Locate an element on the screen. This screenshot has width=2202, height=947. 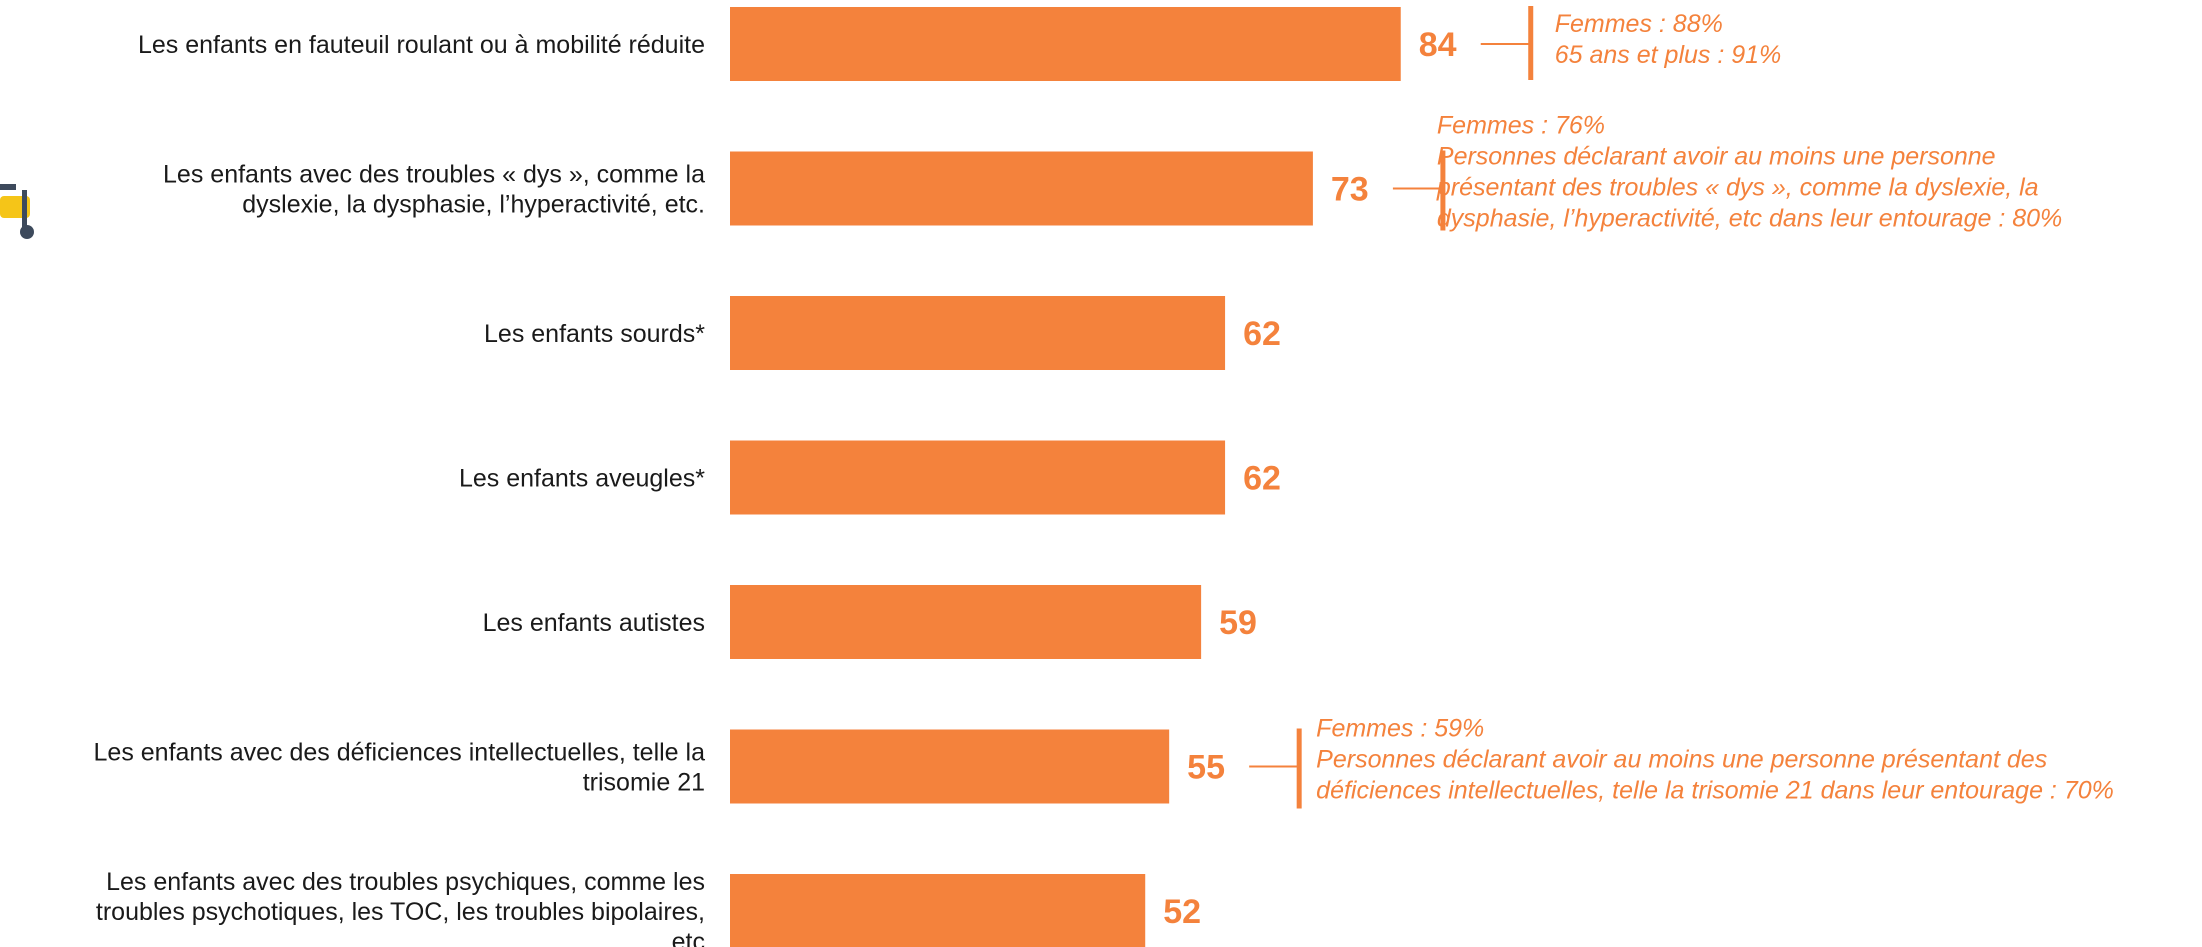
value-label: 84 is located at coordinates (1438, 45).